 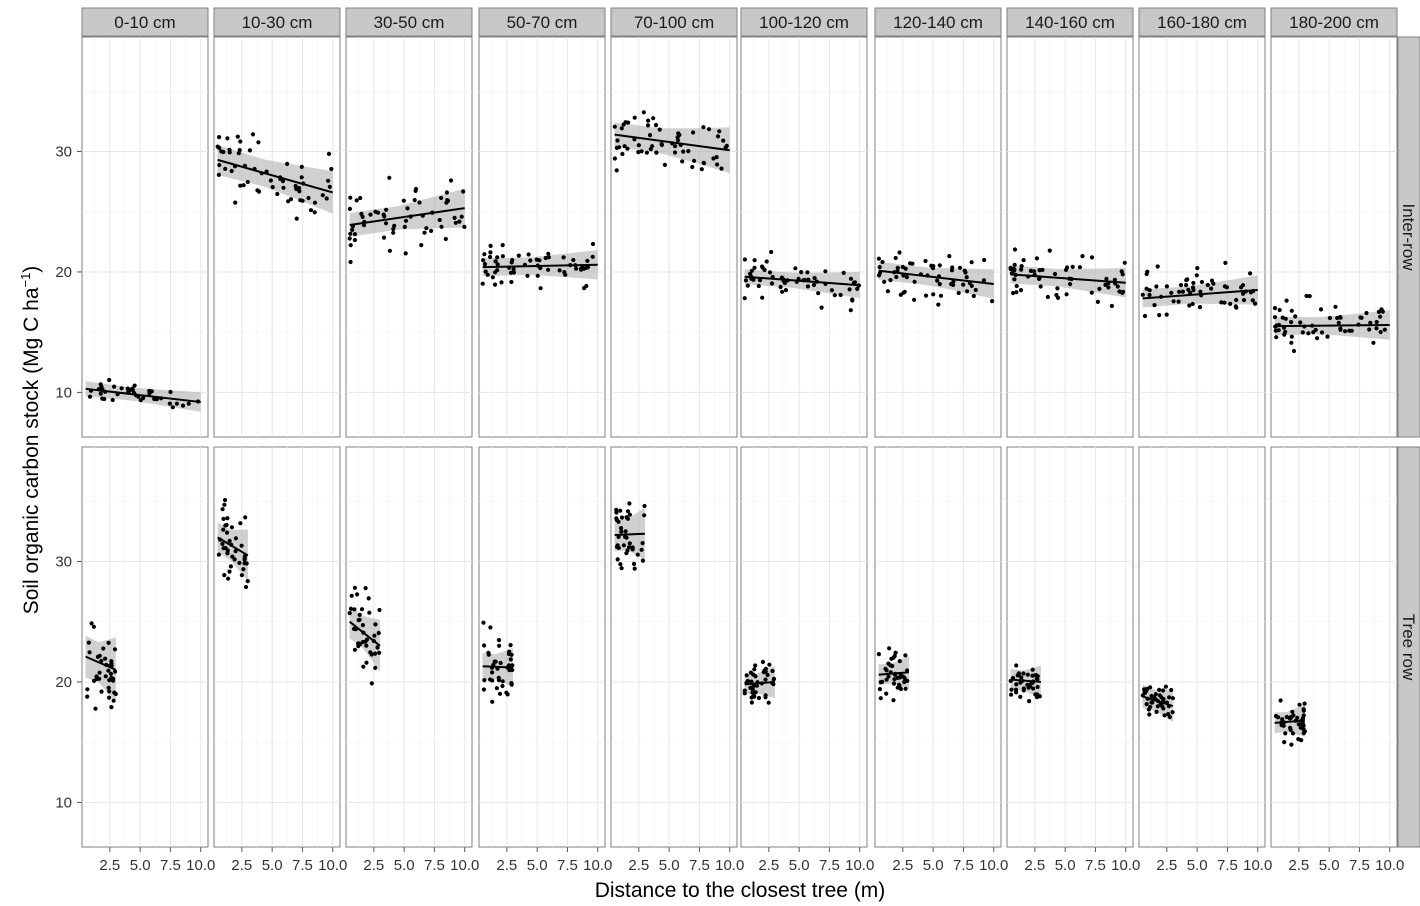 I want to click on depth-strip-6: 120-140 cm, so click(x=938, y=22).